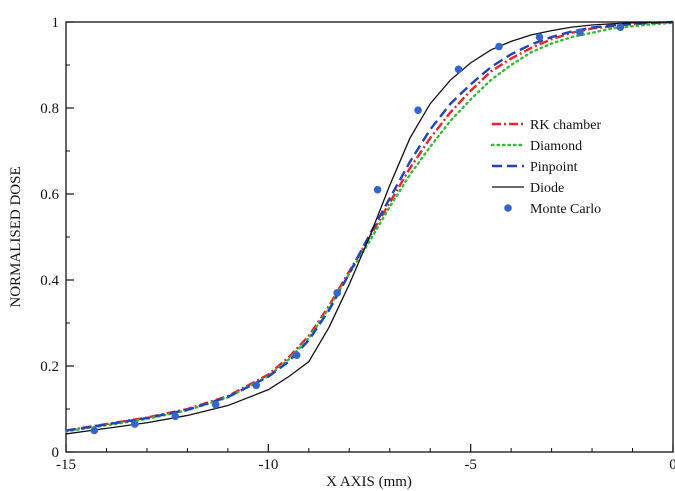 The width and height of the screenshot is (675, 491). I want to click on legend-label-monte-carlo: Monte Carlo, so click(565, 209).